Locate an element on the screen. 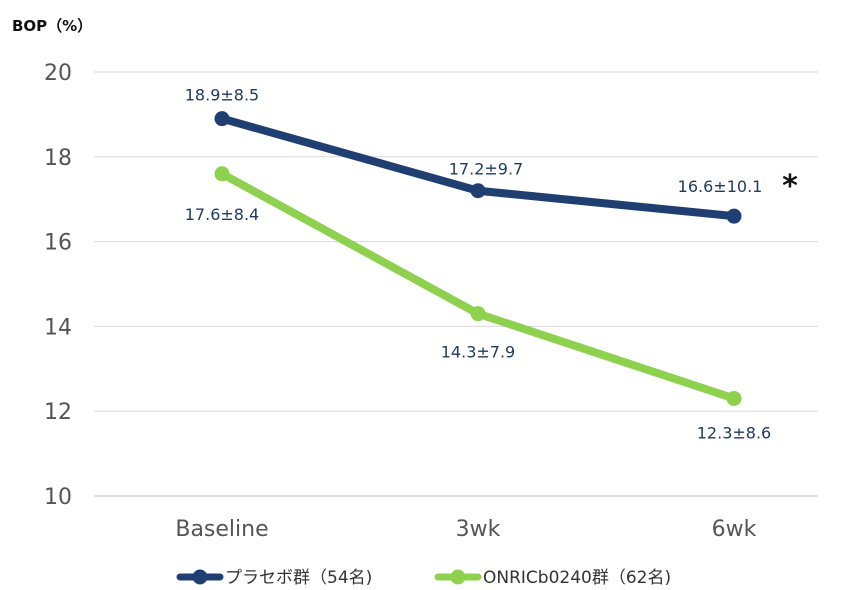 The height and width of the screenshot is (590, 854). data-label: 18.9±8.5 is located at coordinates (222, 95).